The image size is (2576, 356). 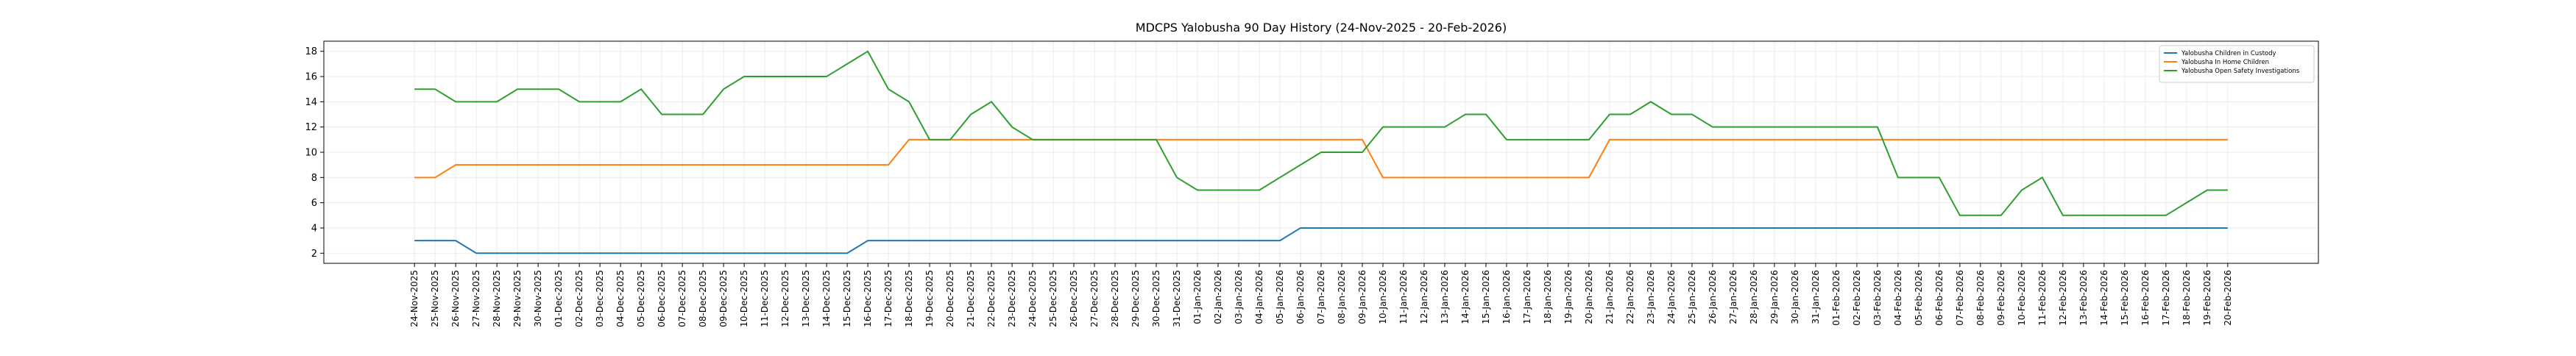 What do you see at coordinates (1589, 297) in the screenshot?
I see `x-tick-label: 20-Jan-2026` at bounding box center [1589, 297].